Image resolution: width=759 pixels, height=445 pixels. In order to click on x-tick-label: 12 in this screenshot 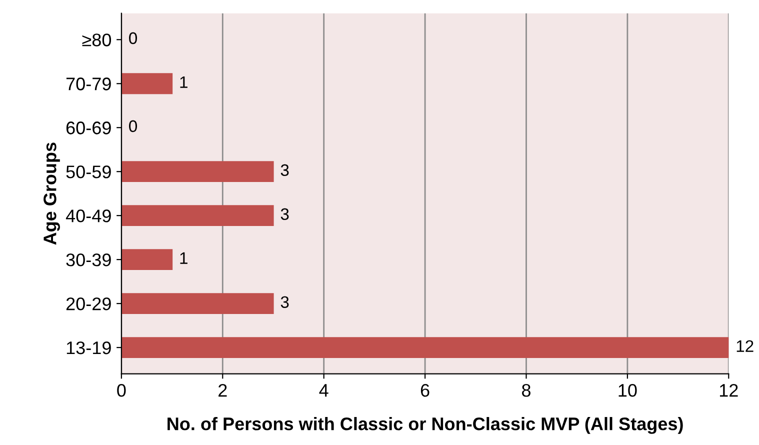, I will do `click(729, 390)`.